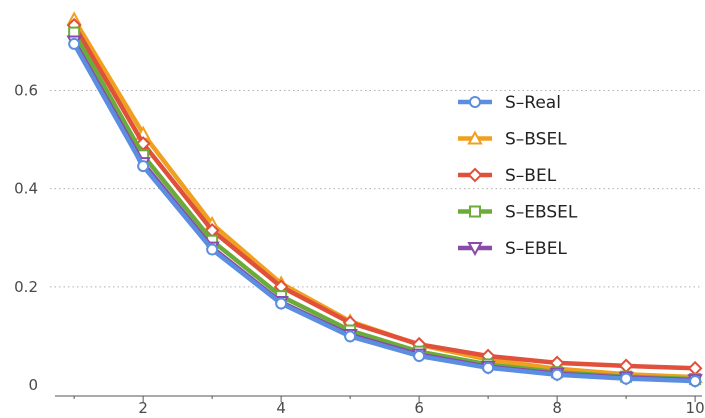 Image resolution: width=705 pixels, height=418 pixels. I want to click on x-tick-label: 4, so click(281, 408).